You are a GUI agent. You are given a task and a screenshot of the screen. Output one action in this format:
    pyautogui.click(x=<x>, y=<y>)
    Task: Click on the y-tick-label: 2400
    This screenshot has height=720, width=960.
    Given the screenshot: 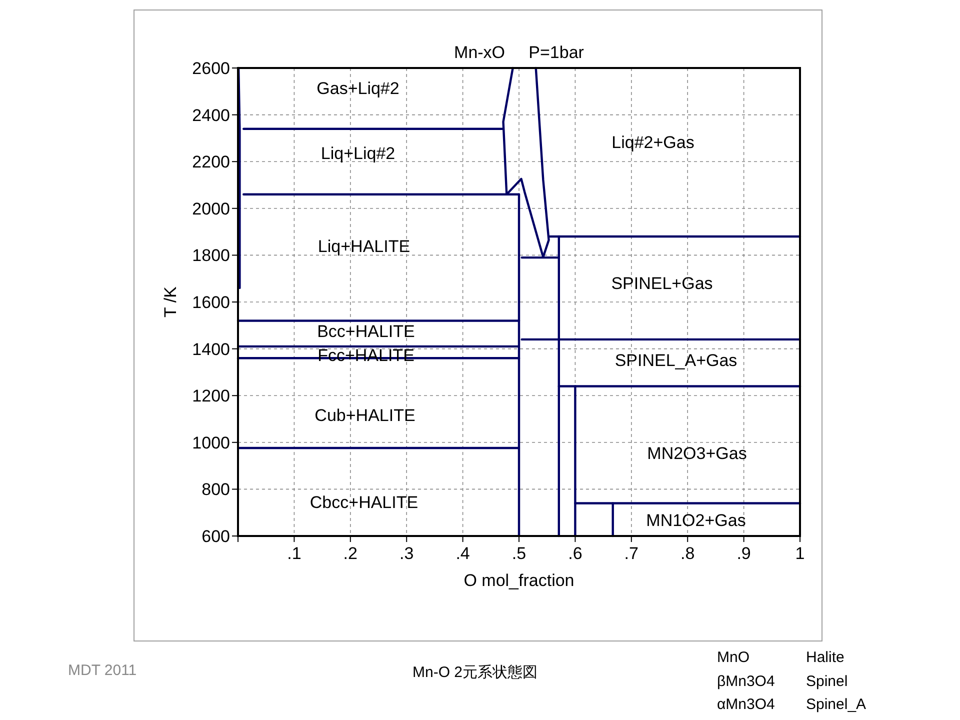 What is the action you would take?
    pyautogui.click(x=211, y=115)
    